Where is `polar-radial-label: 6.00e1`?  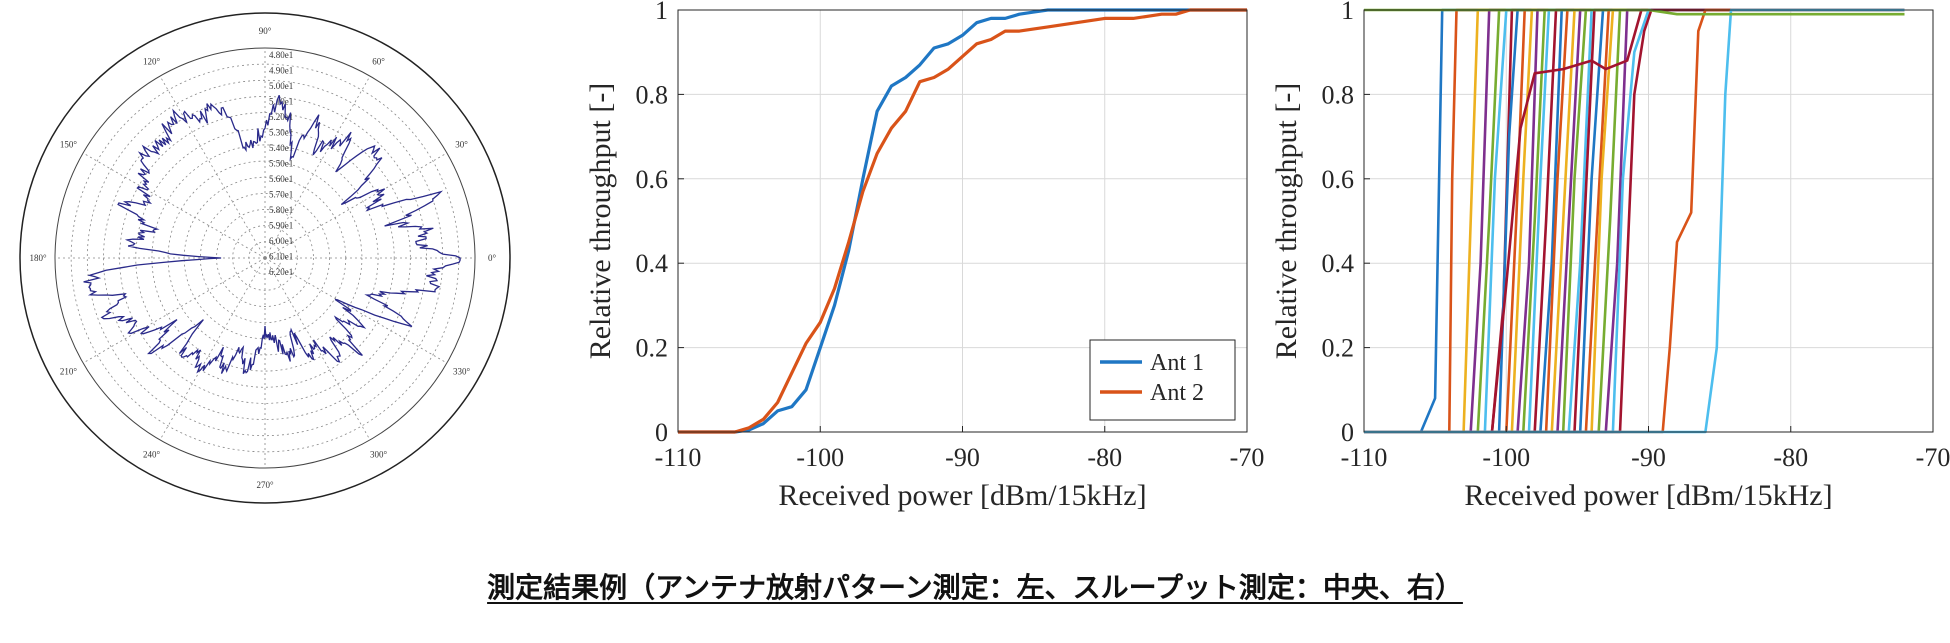
polar-radial-label: 6.00e1 is located at coordinates (281, 241).